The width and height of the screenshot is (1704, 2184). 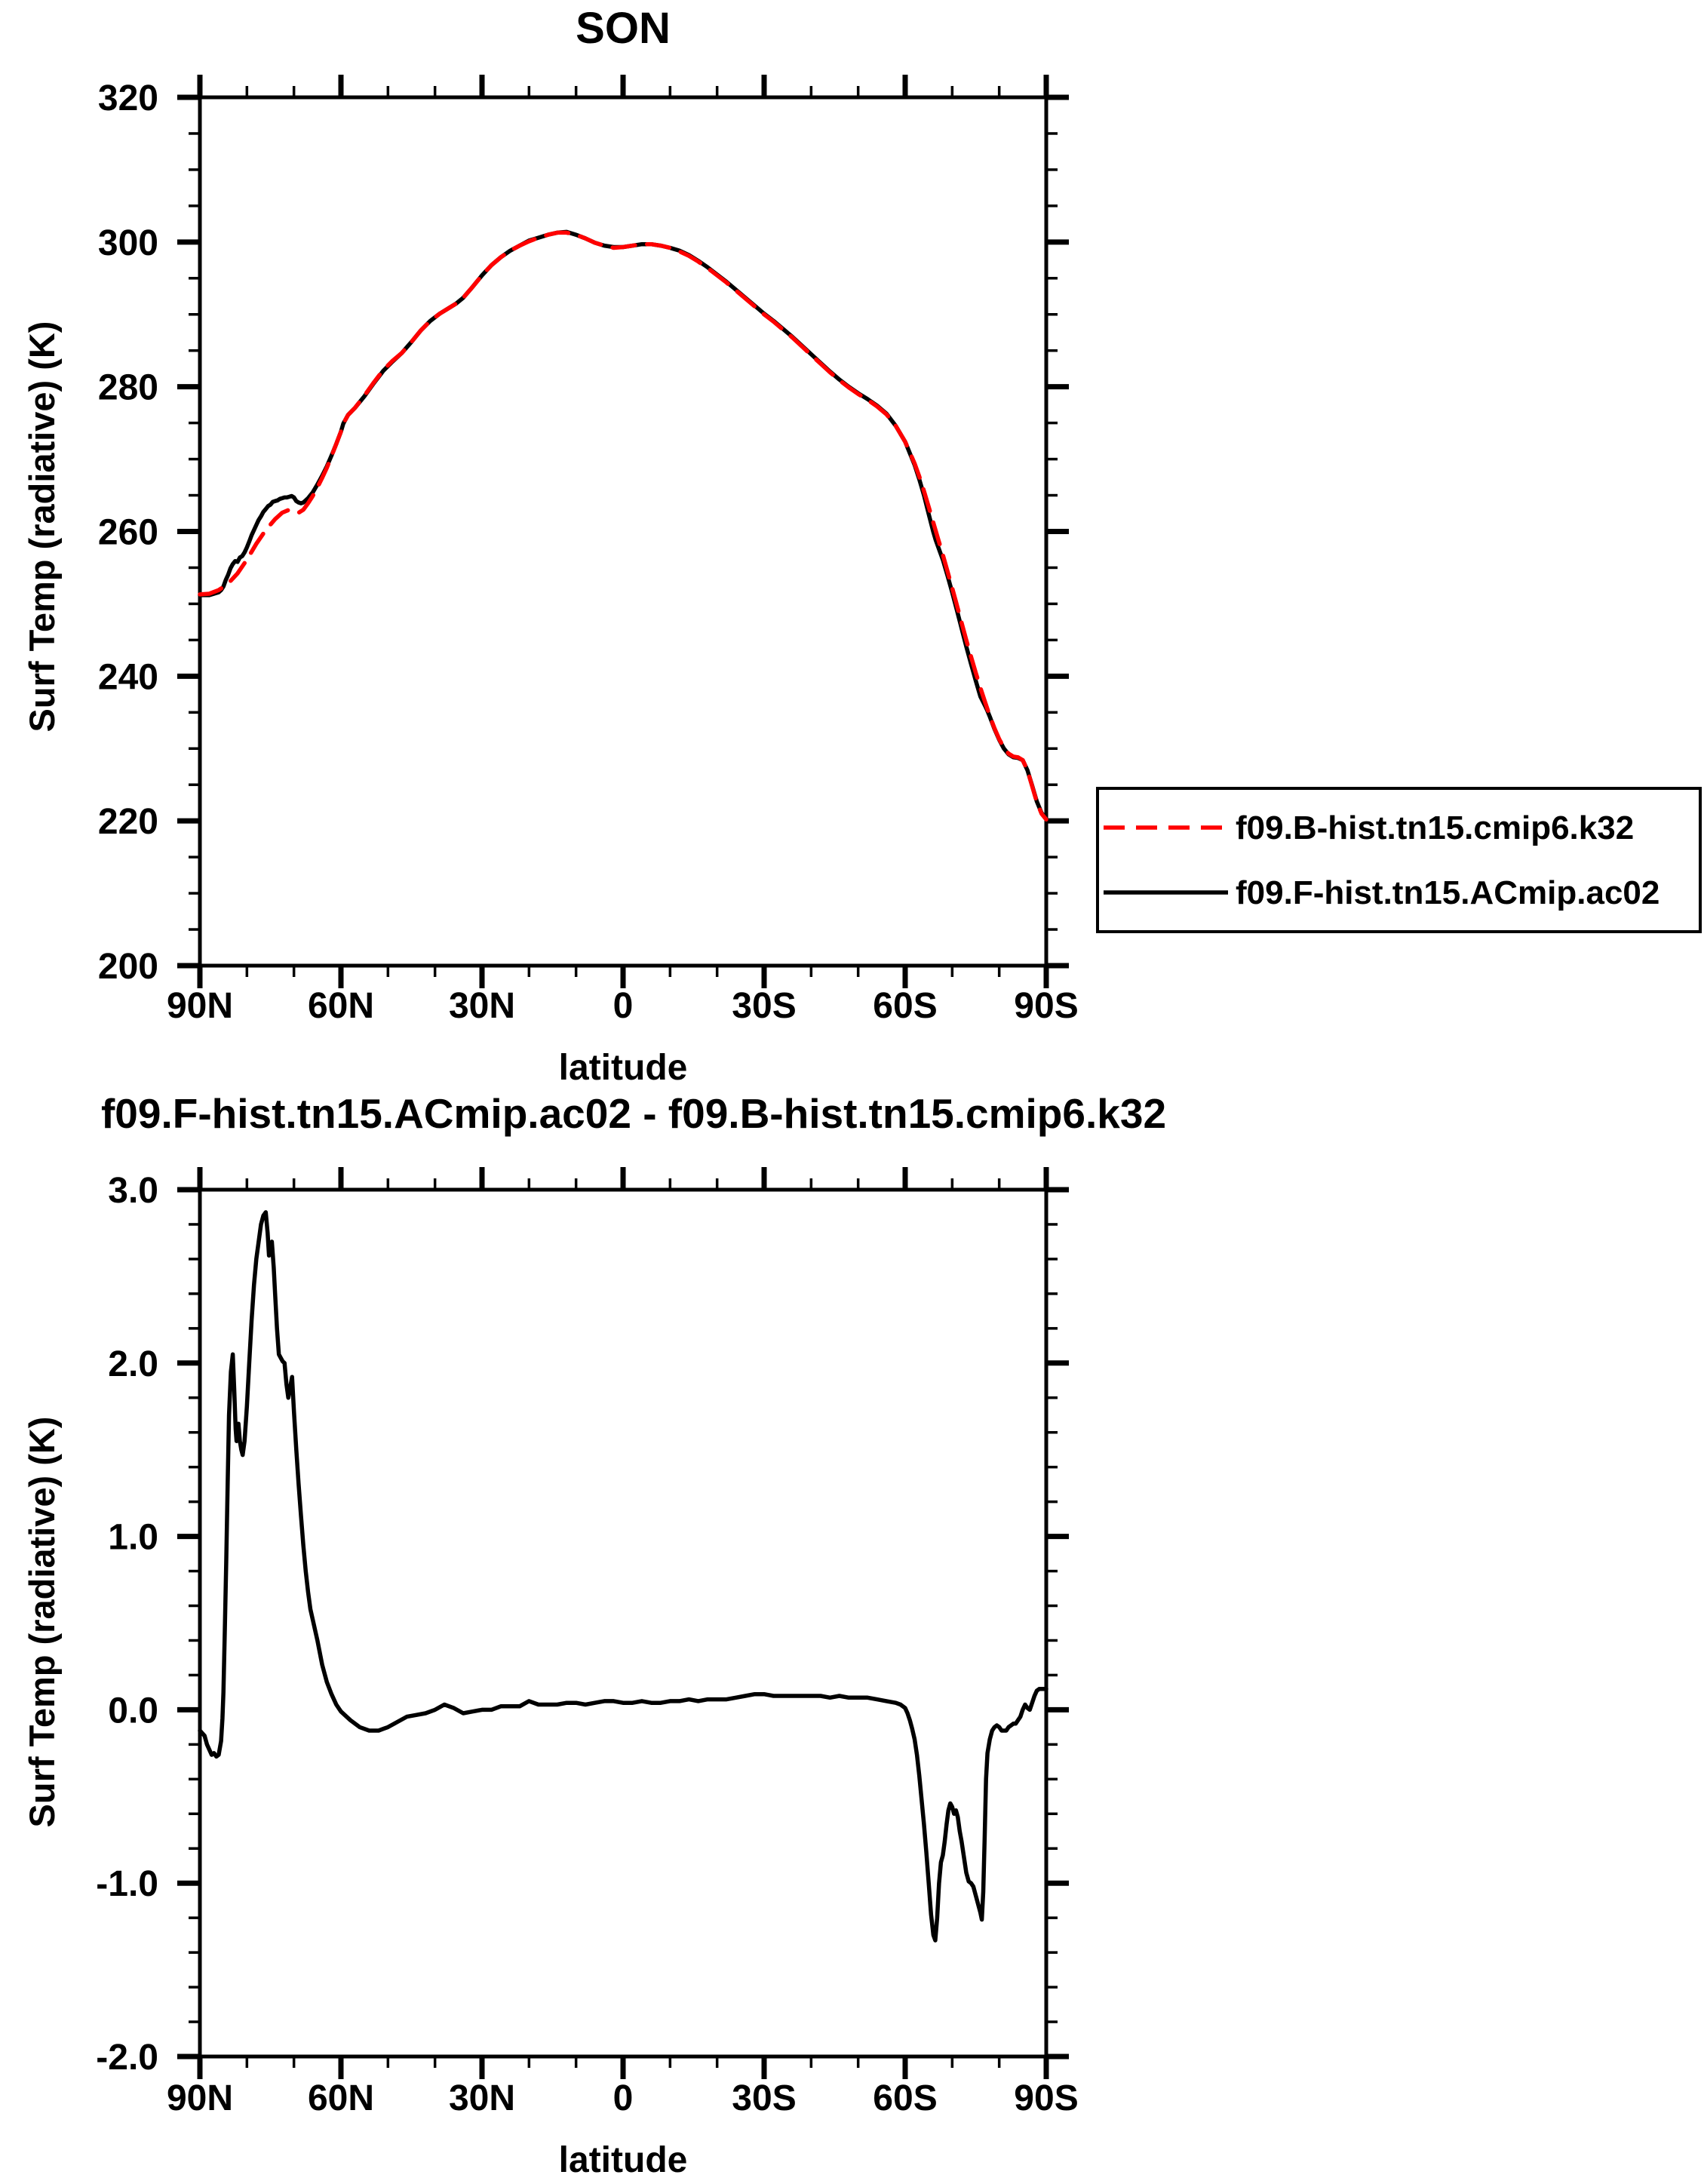 I want to click on y-tick-label: 2.0, so click(x=133, y=1364).